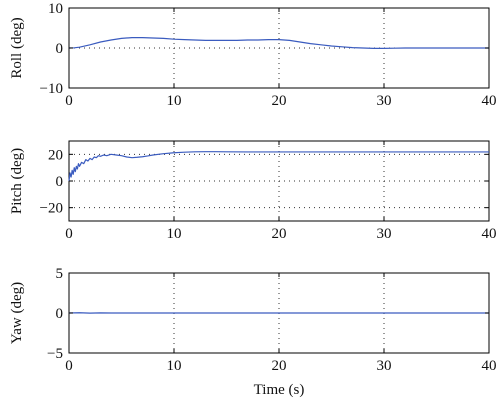 This screenshot has width=500, height=407. I want to click on roll-series-layer, so click(278, 43).